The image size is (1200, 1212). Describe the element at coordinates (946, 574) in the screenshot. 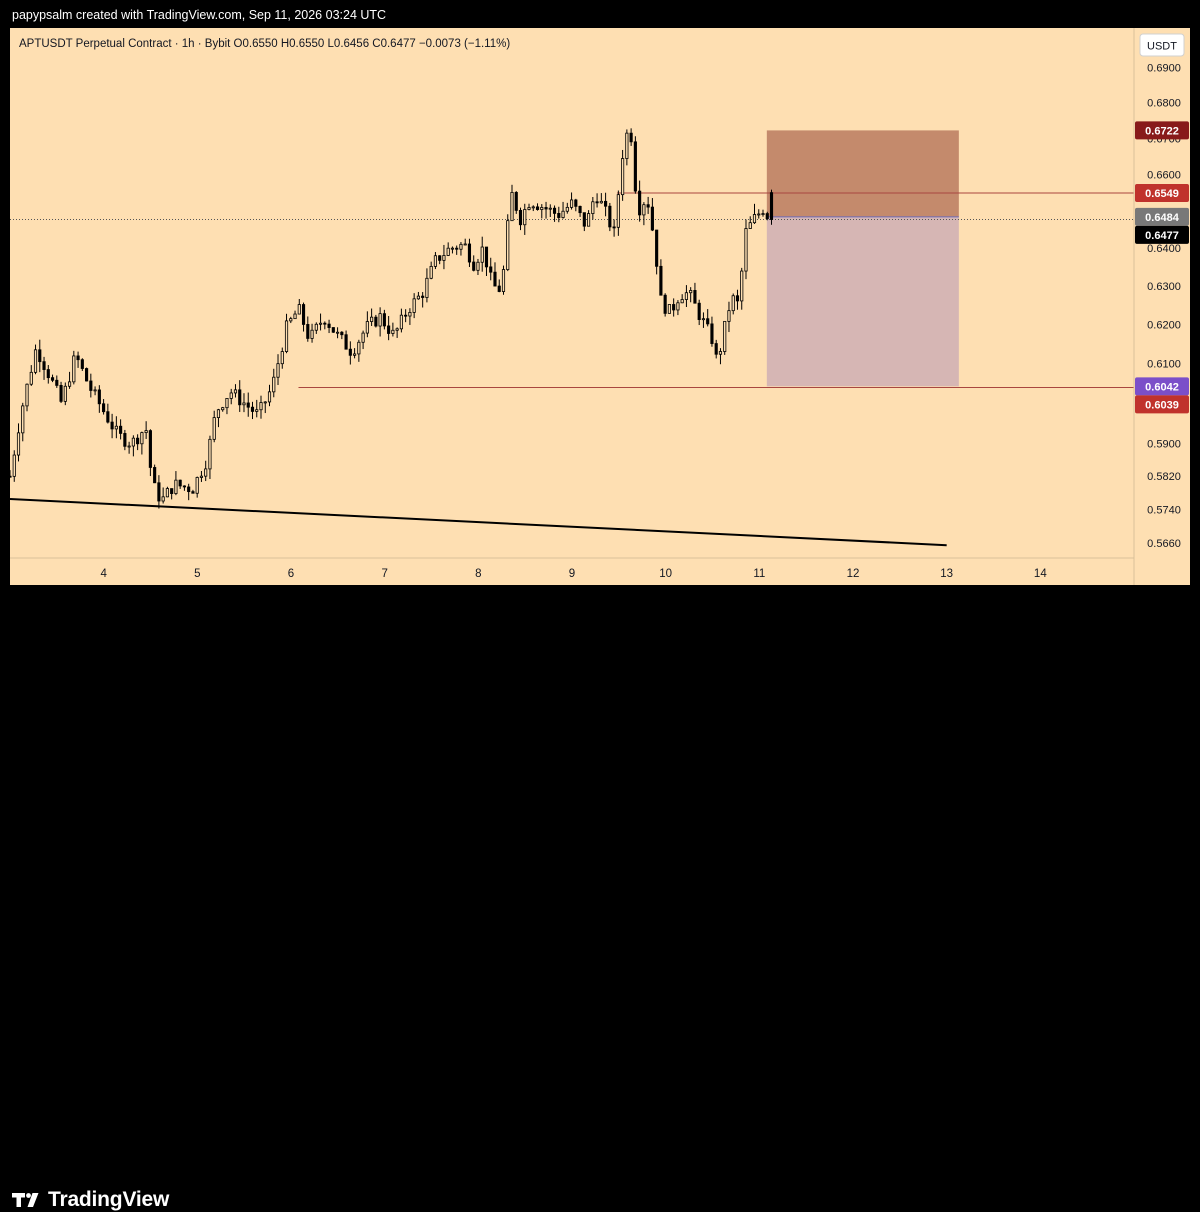

I see `time-tick-label: 13` at that location.